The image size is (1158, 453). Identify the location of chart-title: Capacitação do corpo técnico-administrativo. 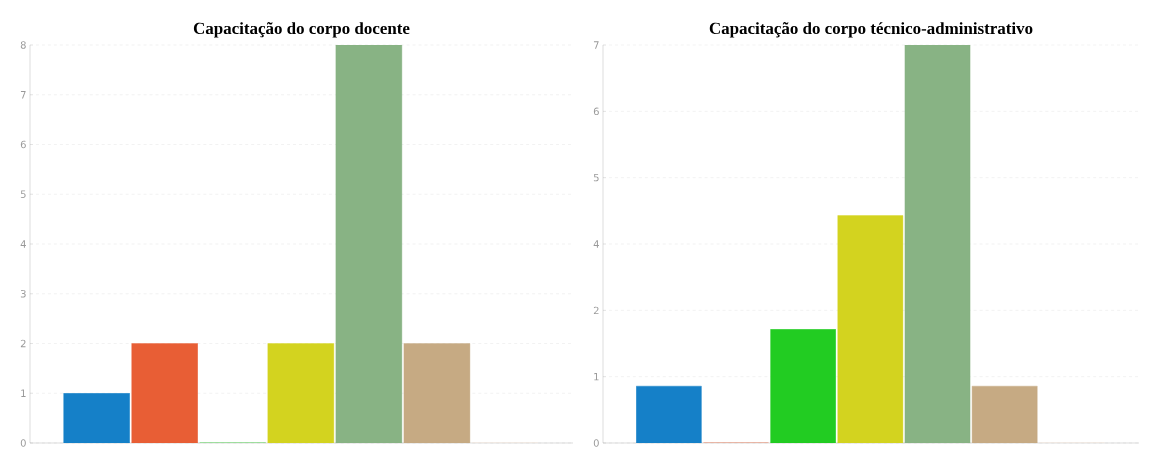
(871, 30).